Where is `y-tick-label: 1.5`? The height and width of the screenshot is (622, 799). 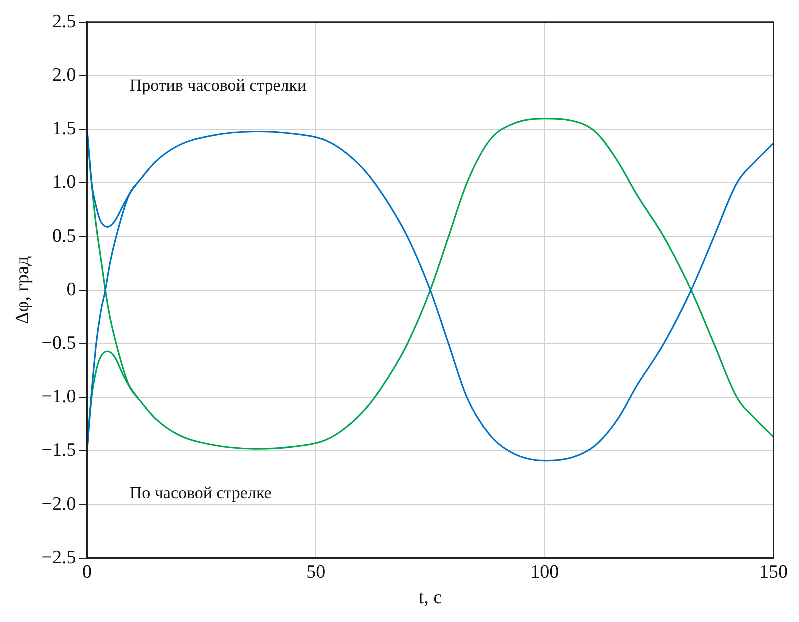 y-tick-label: 1.5 is located at coordinates (64, 129).